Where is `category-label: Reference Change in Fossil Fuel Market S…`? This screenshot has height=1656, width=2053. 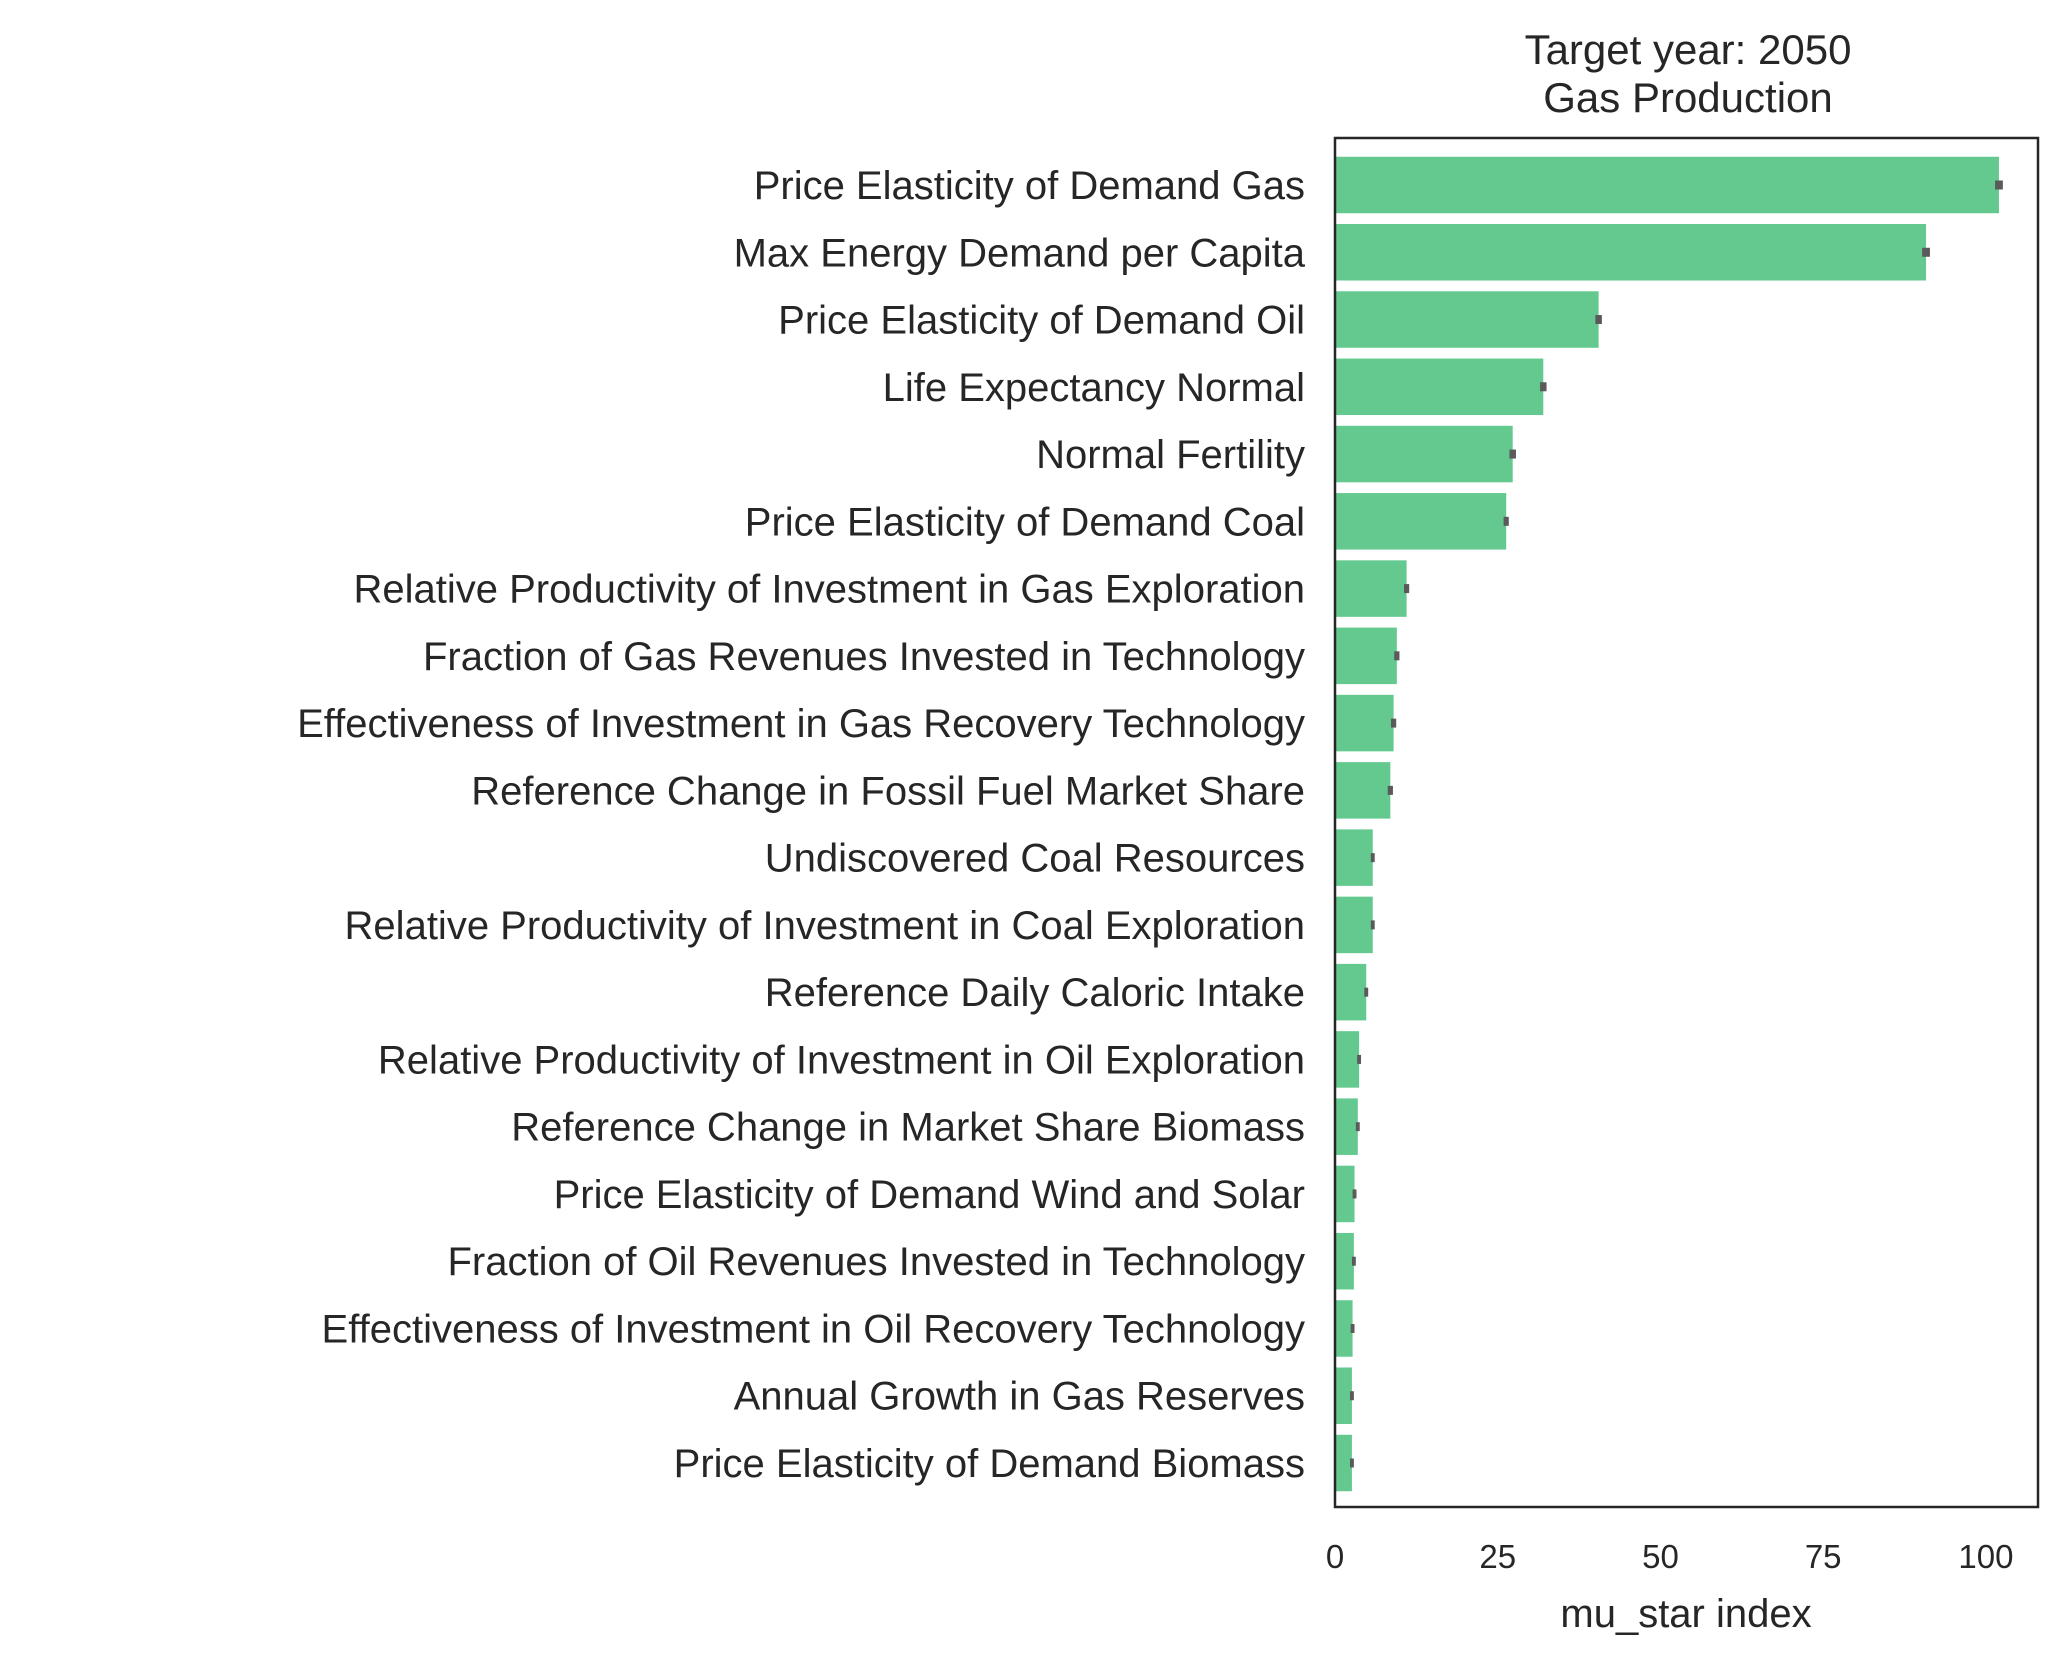 category-label: Reference Change in Fossil Fuel Market S… is located at coordinates (888, 791).